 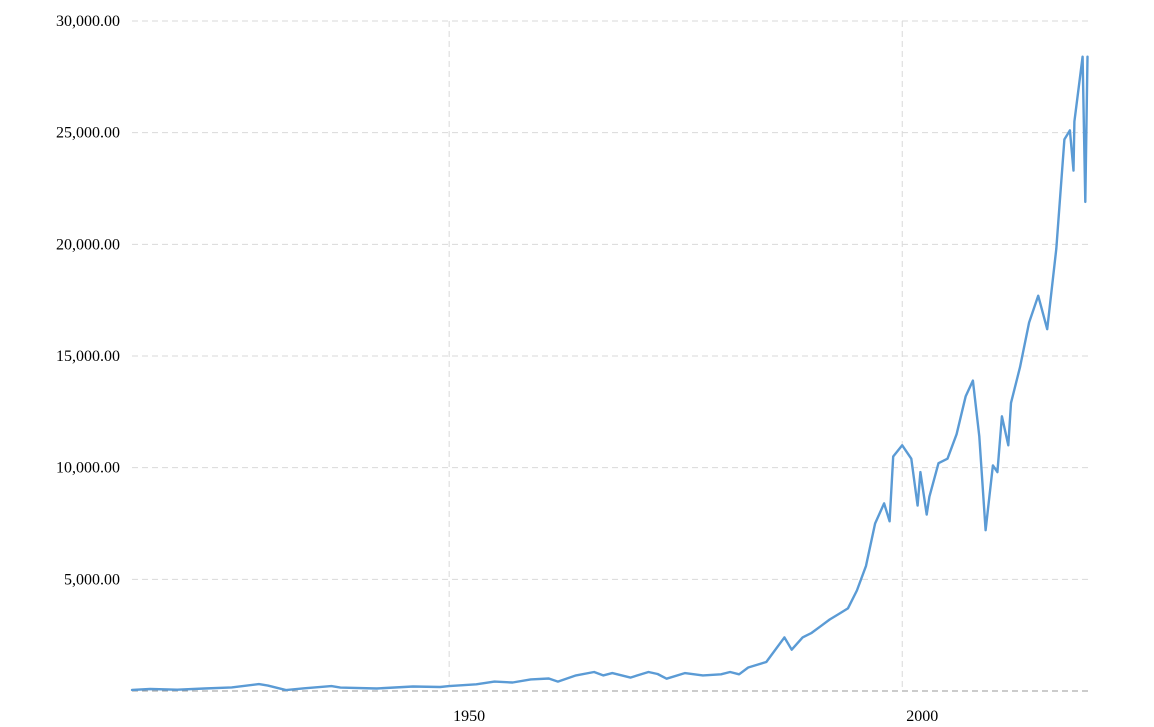 What do you see at coordinates (88, 244) in the screenshot?
I see `y-tick-label: 20,000.00` at bounding box center [88, 244].